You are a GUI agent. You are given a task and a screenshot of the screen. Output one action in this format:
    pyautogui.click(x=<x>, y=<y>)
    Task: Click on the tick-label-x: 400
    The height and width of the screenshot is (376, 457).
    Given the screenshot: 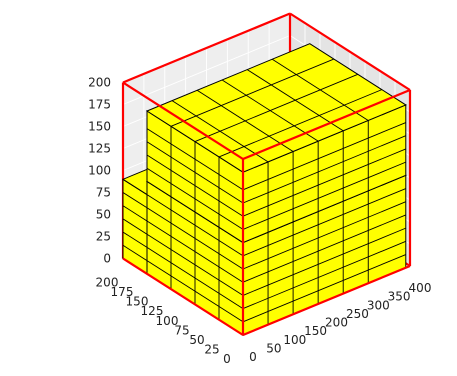 What is the action you would take?
    pyautogui.click(x=420, y=288)
    